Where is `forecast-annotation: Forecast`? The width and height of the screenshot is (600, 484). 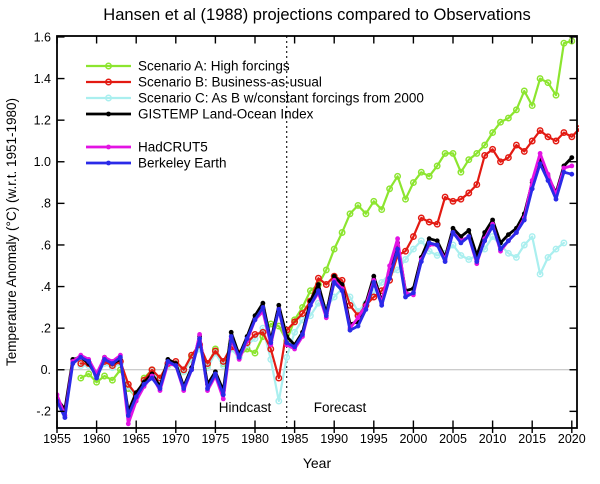 forecast-annotation: Forecast is located at coordinates (340, 407).